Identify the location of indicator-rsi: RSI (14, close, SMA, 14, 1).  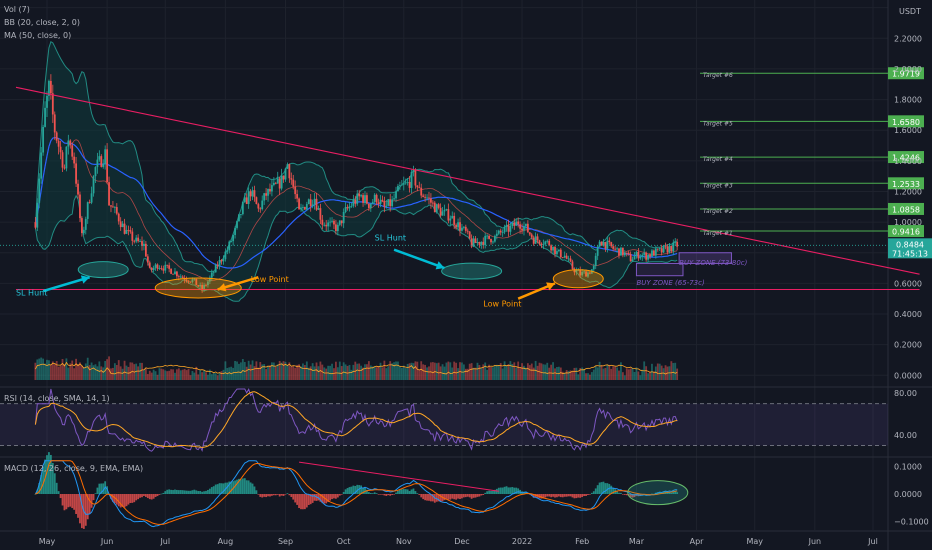
(57, 398).